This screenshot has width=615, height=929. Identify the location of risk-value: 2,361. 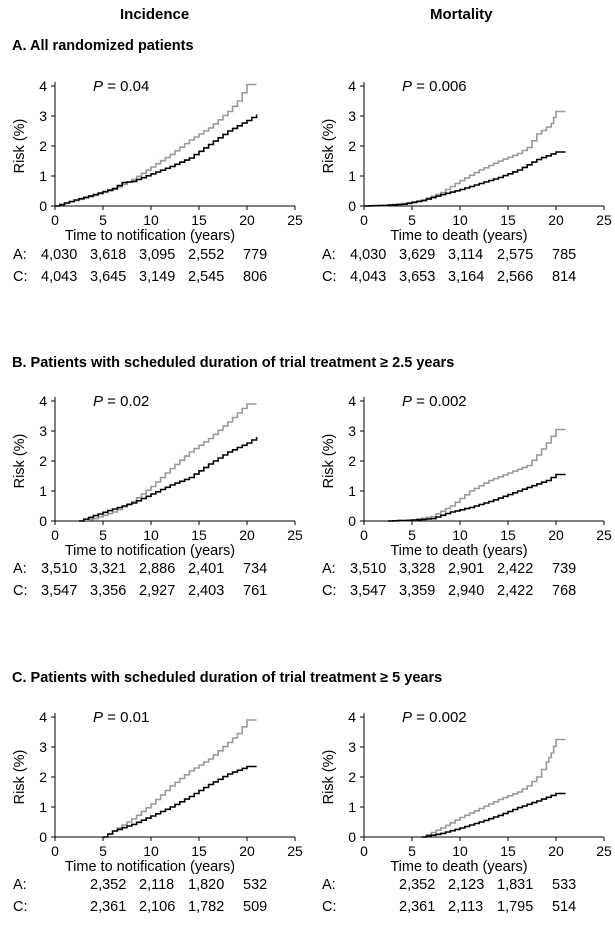
(417, 907).